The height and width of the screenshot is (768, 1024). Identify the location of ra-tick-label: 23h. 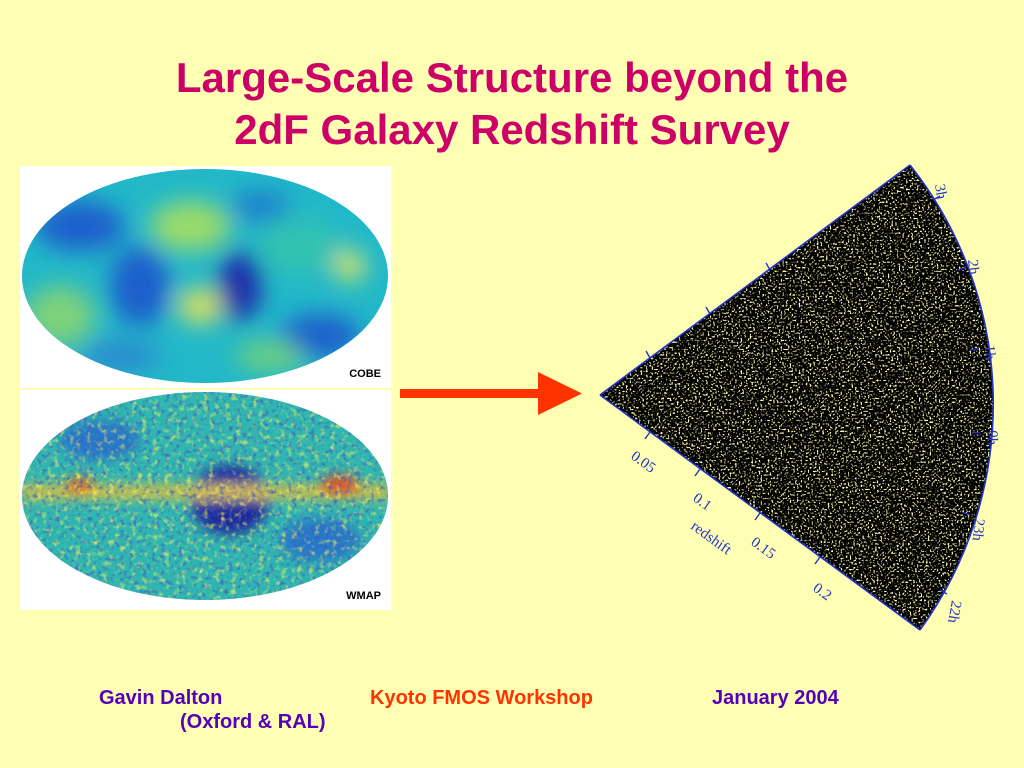
(978, 530).